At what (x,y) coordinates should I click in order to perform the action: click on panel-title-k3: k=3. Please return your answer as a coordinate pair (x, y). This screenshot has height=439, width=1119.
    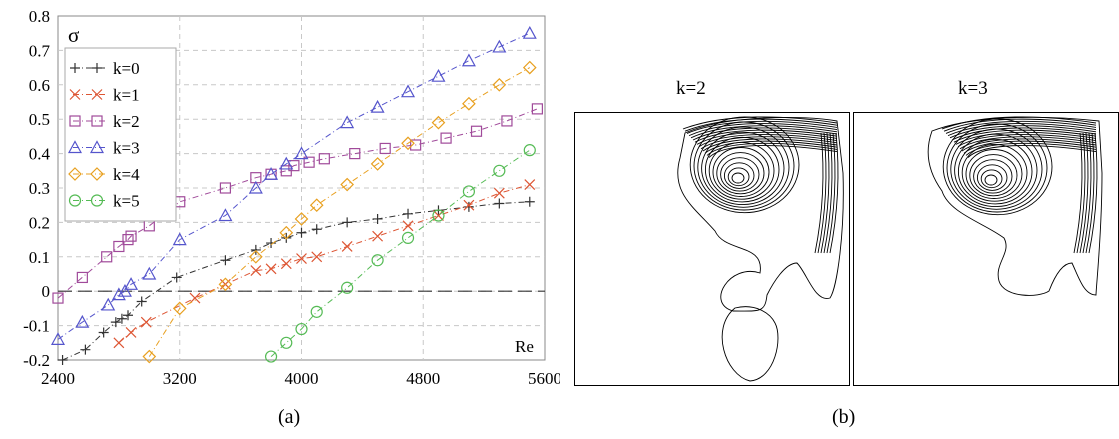
    Looking at the image, I should click on (973, 88).